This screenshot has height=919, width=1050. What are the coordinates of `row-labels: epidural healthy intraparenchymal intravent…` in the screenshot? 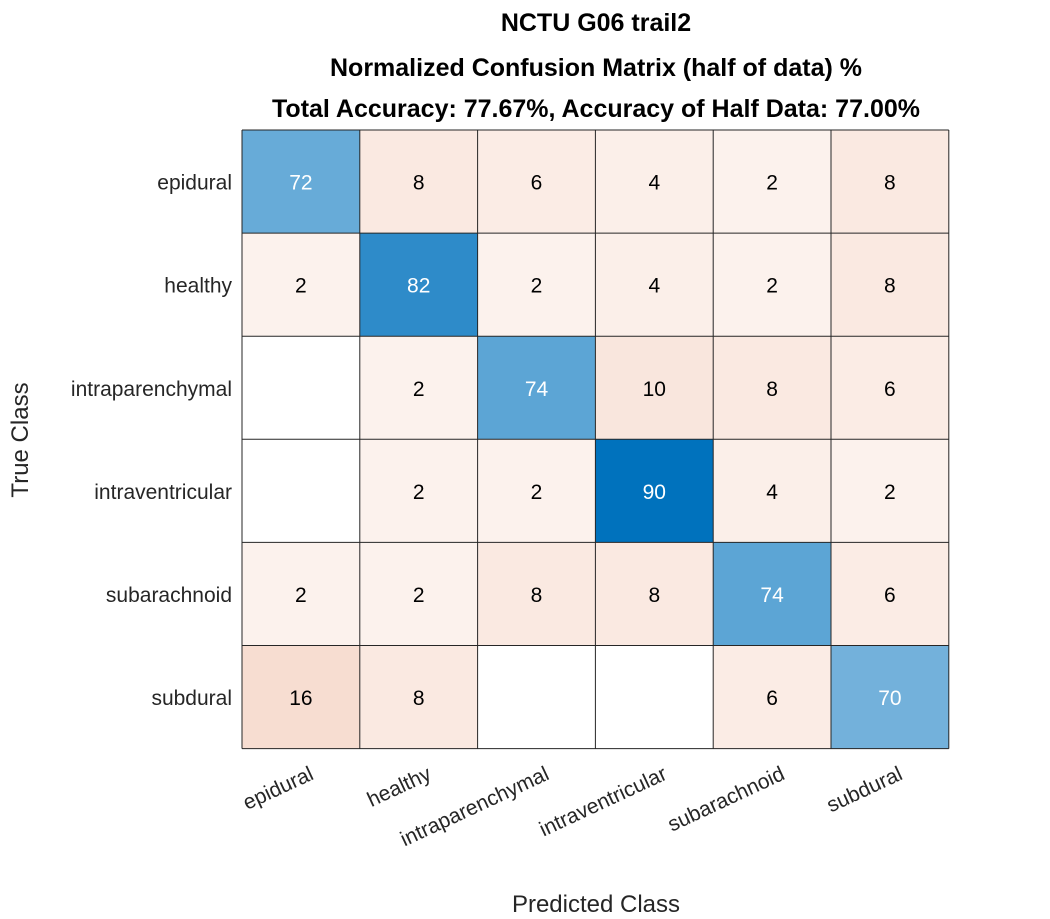 It's located at (152, 441).